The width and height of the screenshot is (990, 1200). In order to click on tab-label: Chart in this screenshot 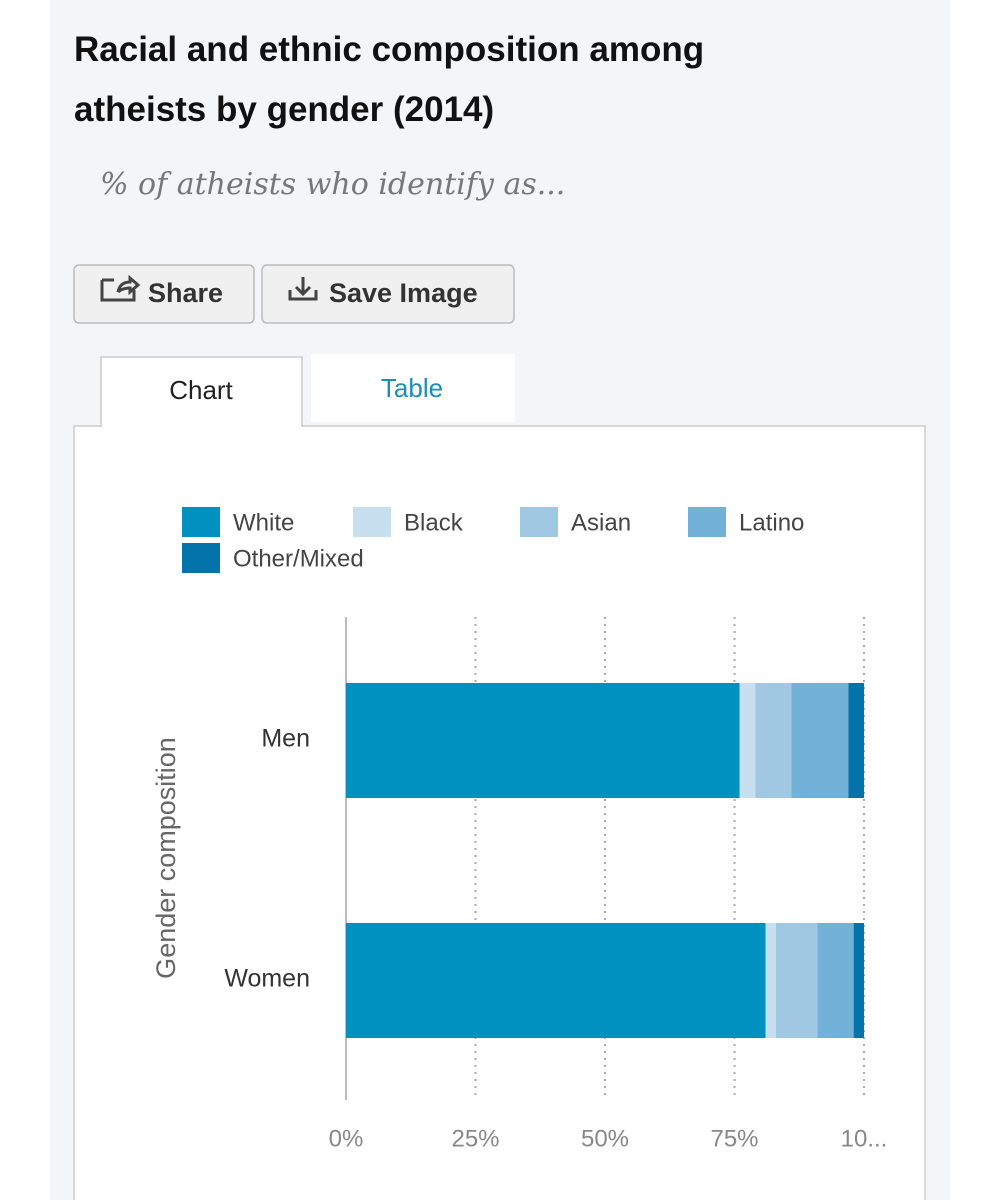, I will do `click(201, 390)`.